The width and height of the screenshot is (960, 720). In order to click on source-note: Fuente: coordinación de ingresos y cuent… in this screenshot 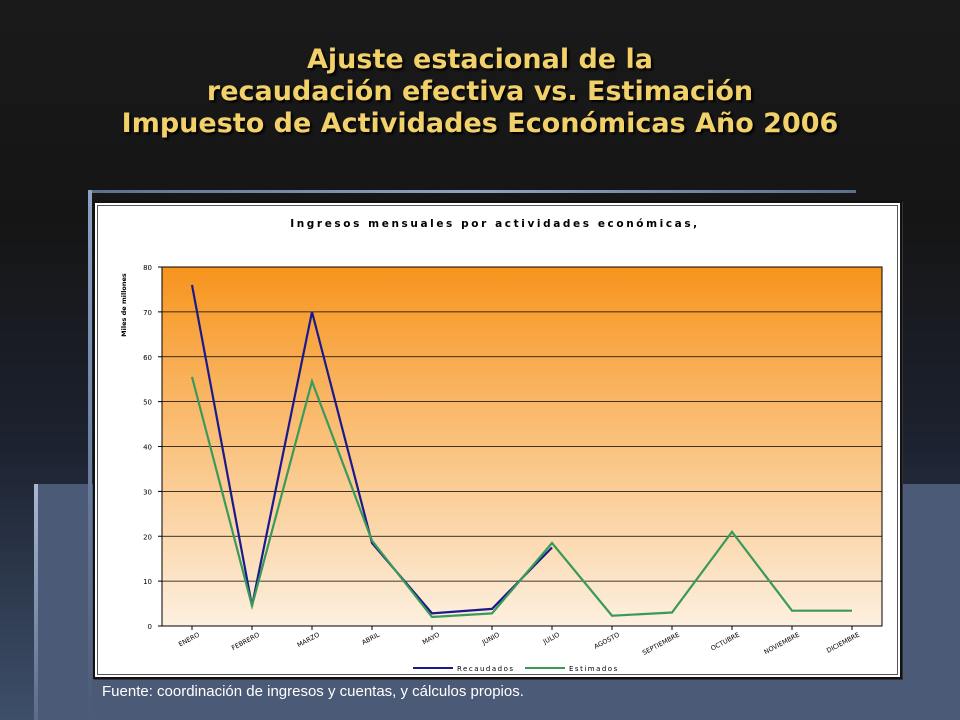, I will do `click(313, 691)`.